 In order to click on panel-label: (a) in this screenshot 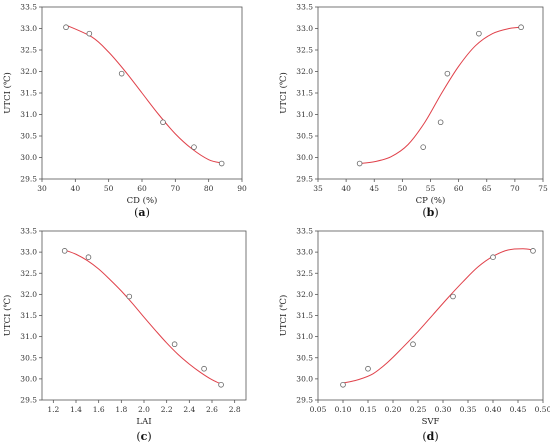, I will do `click(142, 212)`.